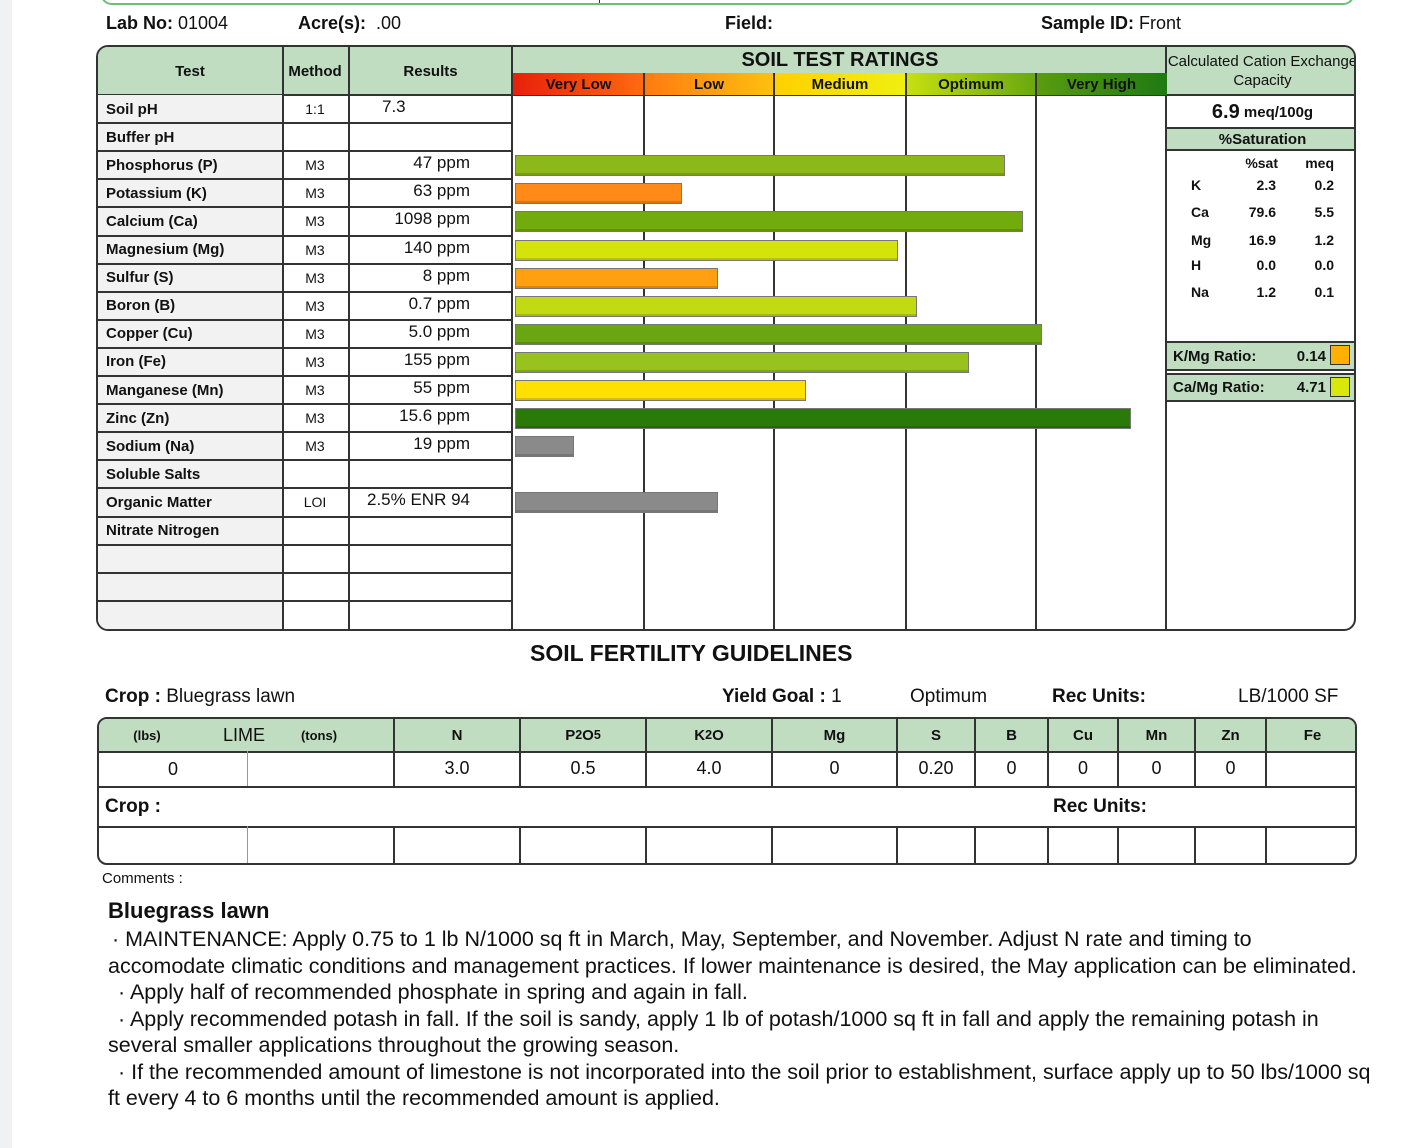 This screenshot has width=1403, height=1148. What do you see at coordinates (441, 163) in the screenshot?
I see `row-result: 47 ppm` at bounding box center [441, 163].